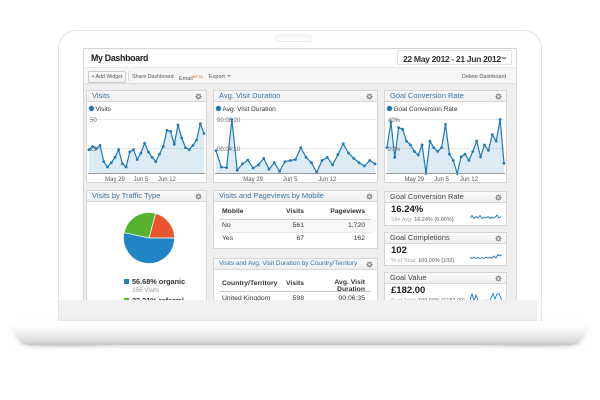 The image size is (600, 400). What do you see at coordinates (394, 121) in the screenshot?
I see `svg-text: 40%` at bounding box center [394, 121].